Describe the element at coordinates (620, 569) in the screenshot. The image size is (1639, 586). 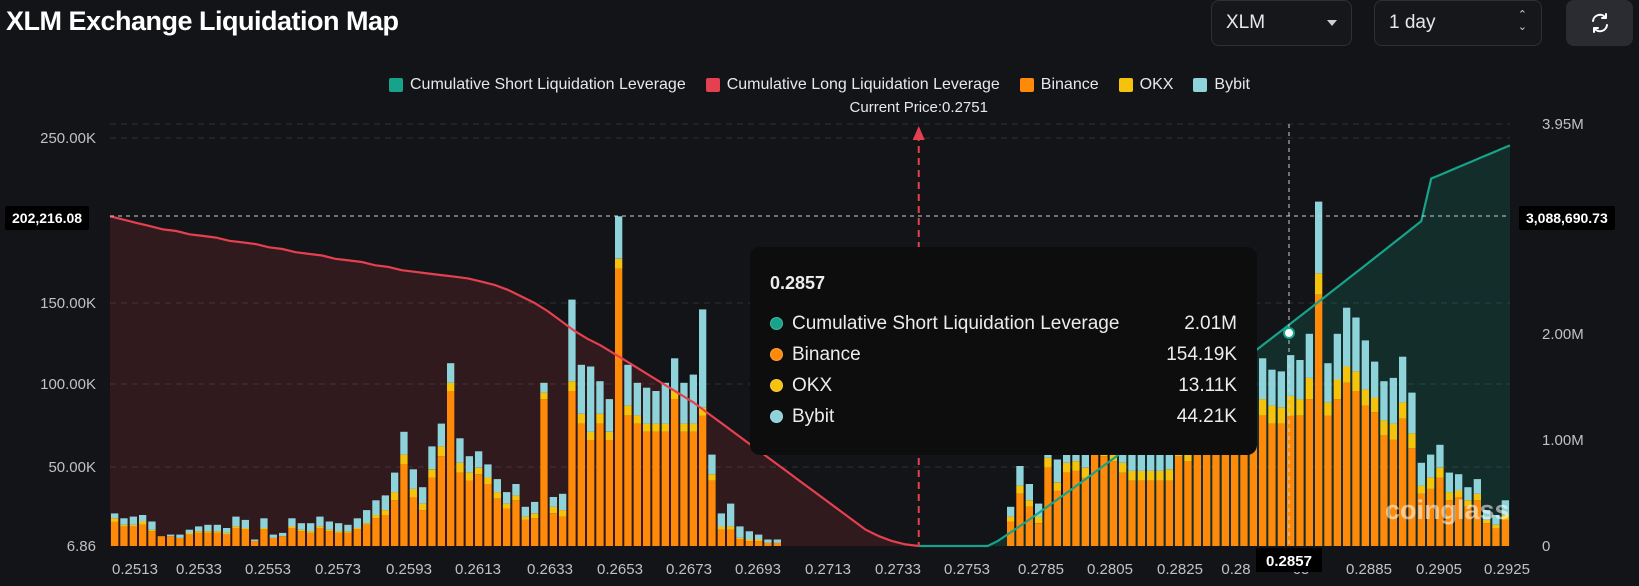
I see `x-axis-tick: 0.2653` at that location.